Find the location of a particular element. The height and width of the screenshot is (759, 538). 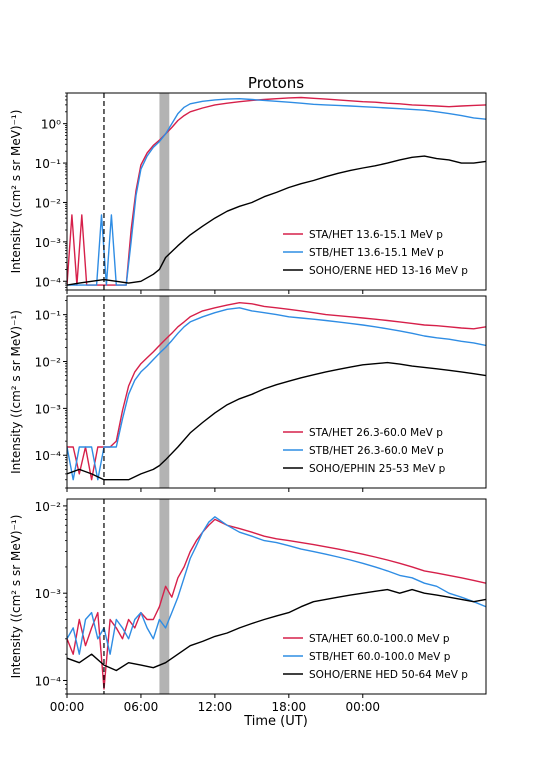

y-tick-label: 10⁰ is located at coordinates (51, 125).